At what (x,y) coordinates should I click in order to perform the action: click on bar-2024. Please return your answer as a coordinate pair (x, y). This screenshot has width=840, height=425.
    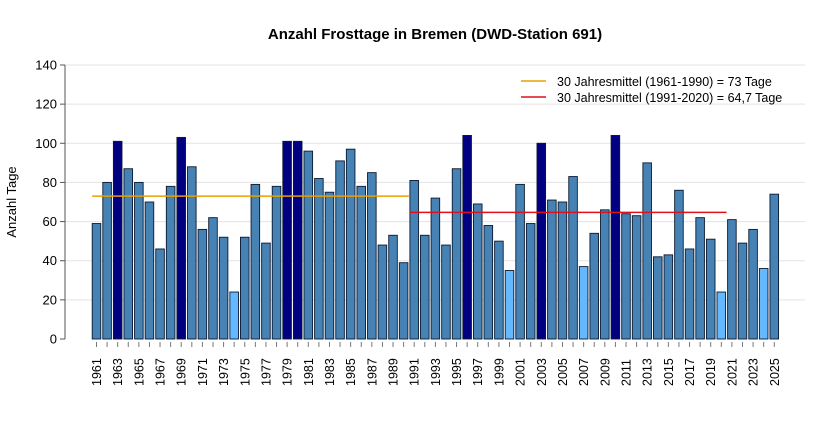
    Looking at the image, I should click on (763, 304).